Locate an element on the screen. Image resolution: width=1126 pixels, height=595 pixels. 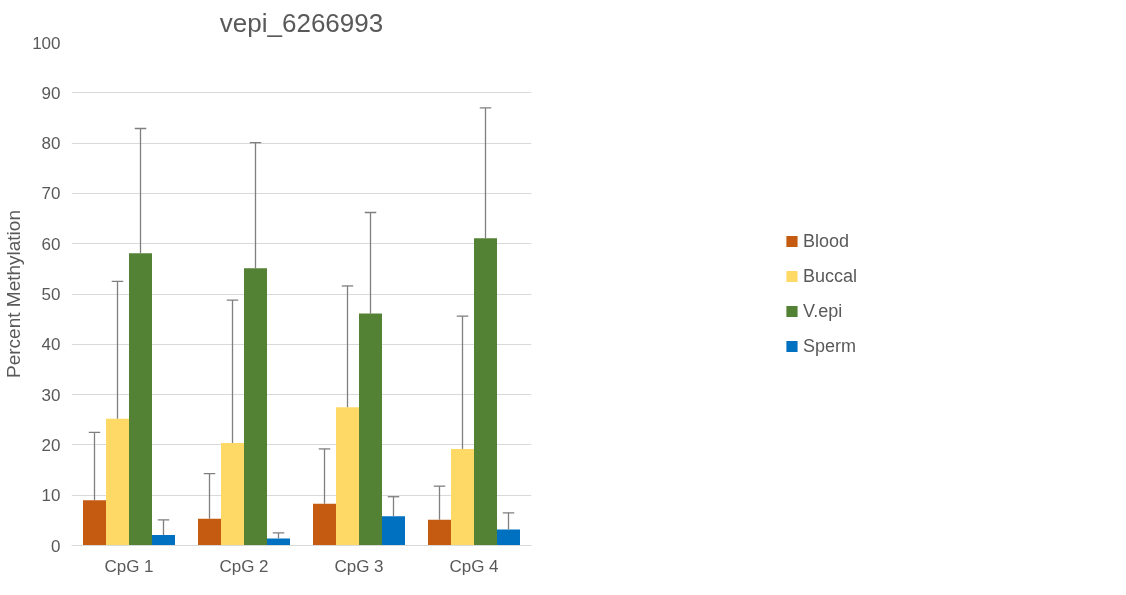
x-tick-label: CpG 1 is located at coordinates (129, 566).